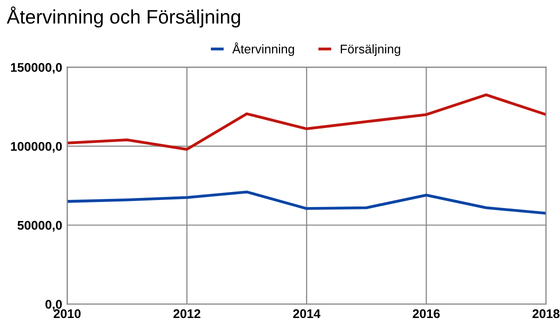 This screenshot has height=336, width=560. Describe the element at coordinates (123, 17) in the screenshot. I see `chart-title: Återvinning och Försäljning` at that location.